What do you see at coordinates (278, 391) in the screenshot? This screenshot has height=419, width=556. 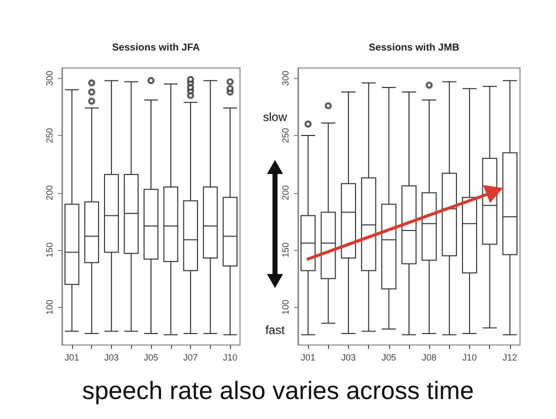 I see `text: speech rate also varies across time` at bounding box center [278, 391].